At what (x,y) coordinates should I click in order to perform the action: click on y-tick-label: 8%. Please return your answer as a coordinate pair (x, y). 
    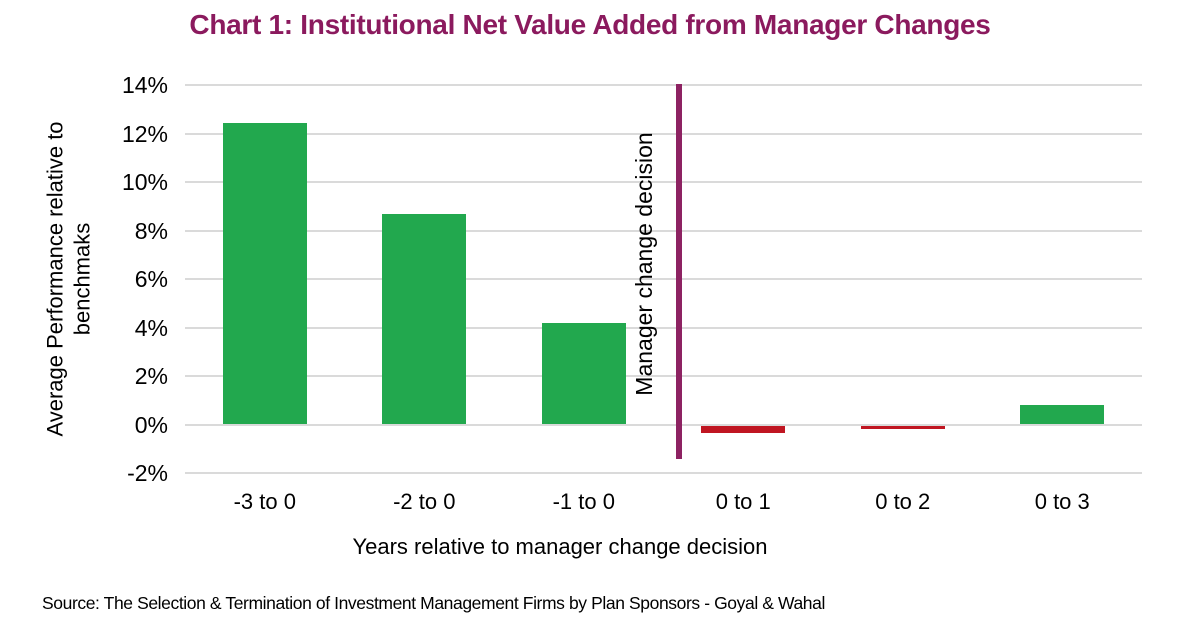
    Looking at the image, I should click on (151, 230).